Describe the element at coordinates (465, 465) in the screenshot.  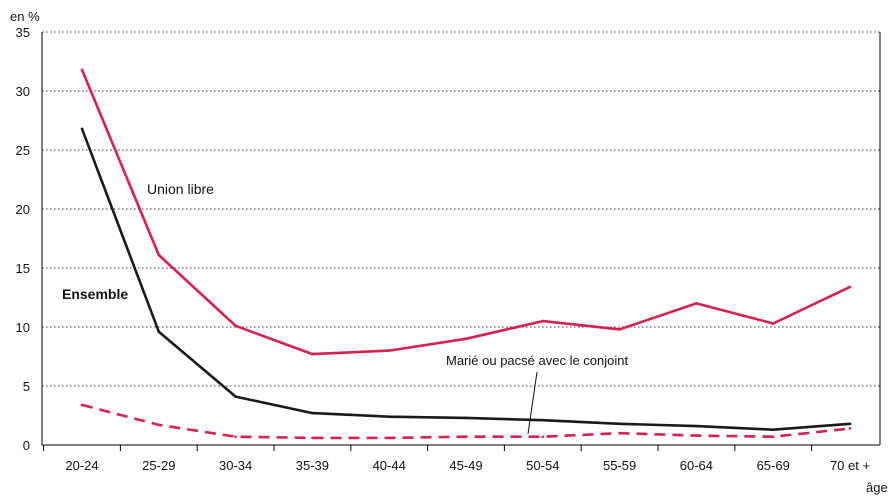
I see `x-tick-label-5: 45-49` at that location.